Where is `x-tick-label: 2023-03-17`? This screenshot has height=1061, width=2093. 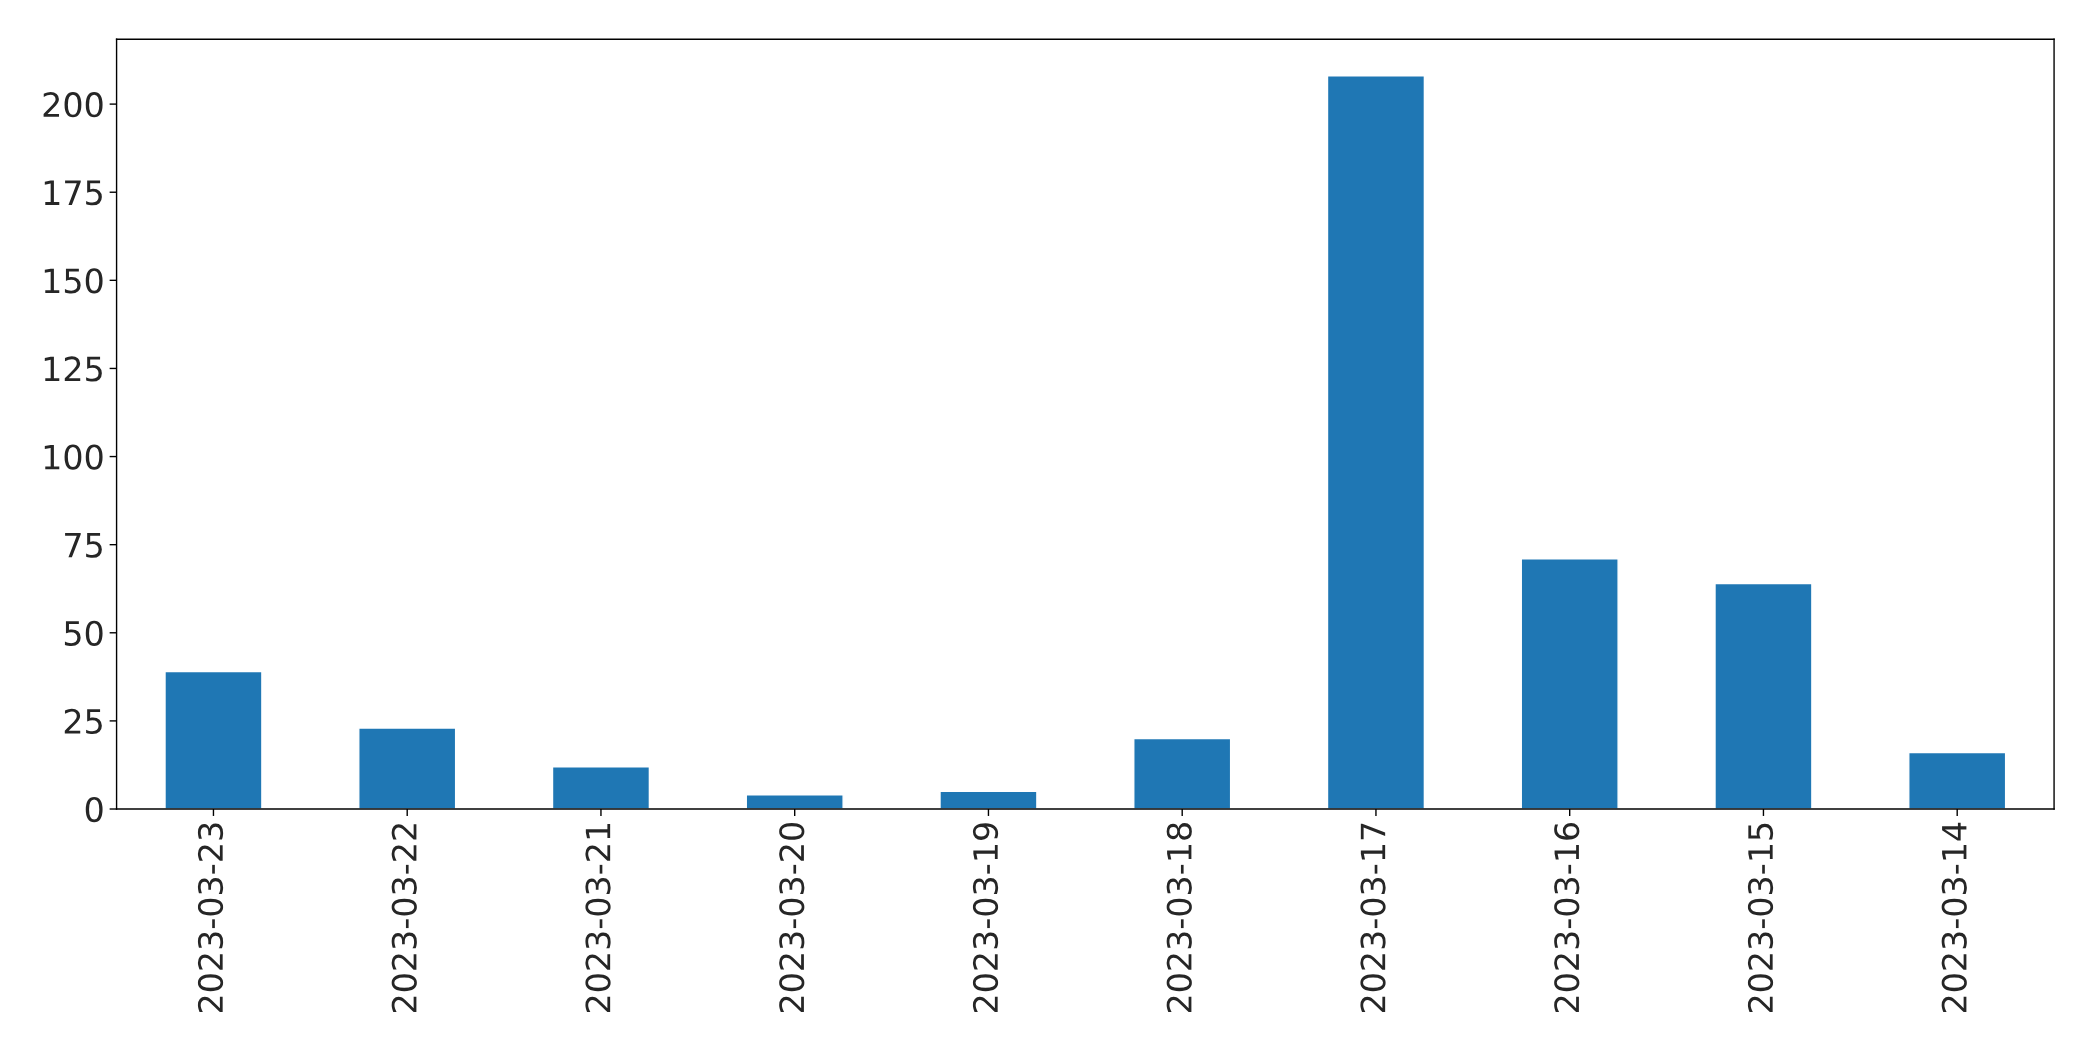
x-tick-label: 2023-03-17 is located at coordinates (1373, 918).